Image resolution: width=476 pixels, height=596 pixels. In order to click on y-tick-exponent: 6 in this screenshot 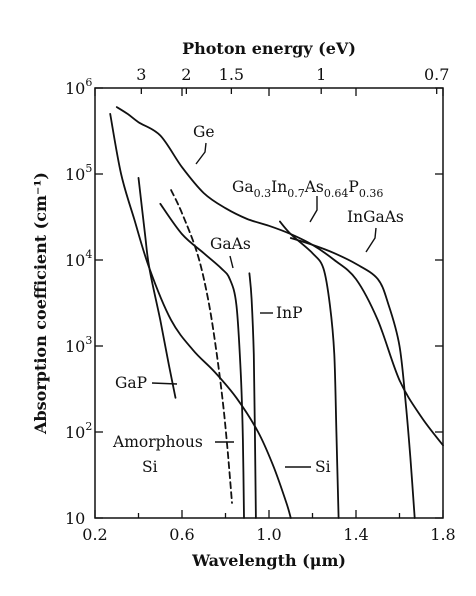, I will do `click(88, 82)`.